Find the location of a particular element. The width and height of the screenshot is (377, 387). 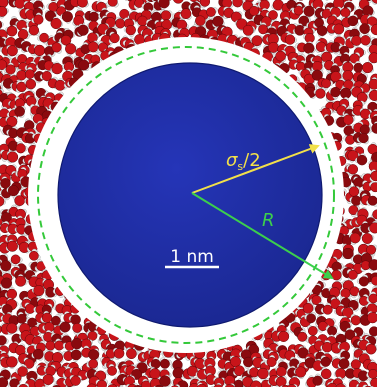

sigma-half-arrow is located at coordinates (255, 169).